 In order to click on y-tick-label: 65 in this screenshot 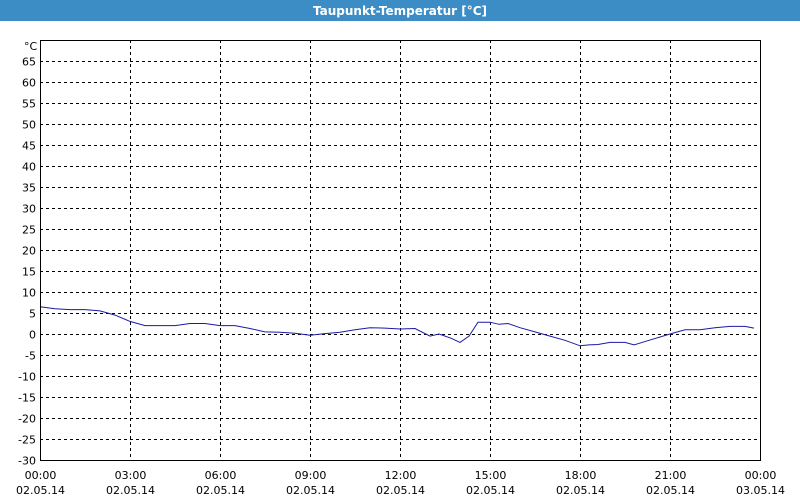, I will do `click(29, 62)`.